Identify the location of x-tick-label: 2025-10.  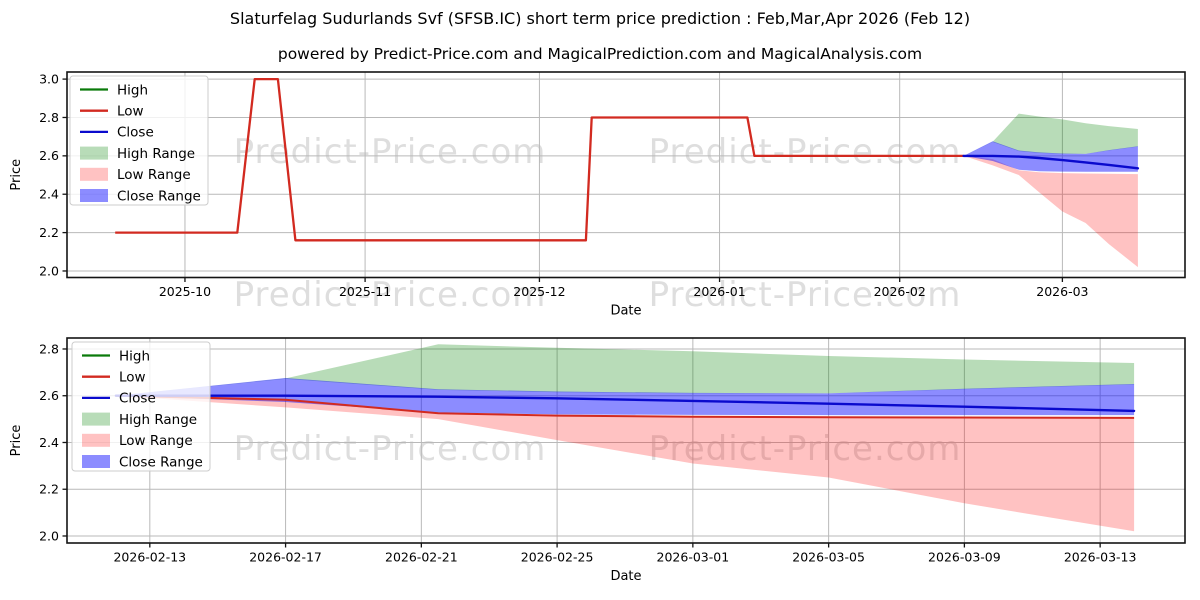
(185, 291).